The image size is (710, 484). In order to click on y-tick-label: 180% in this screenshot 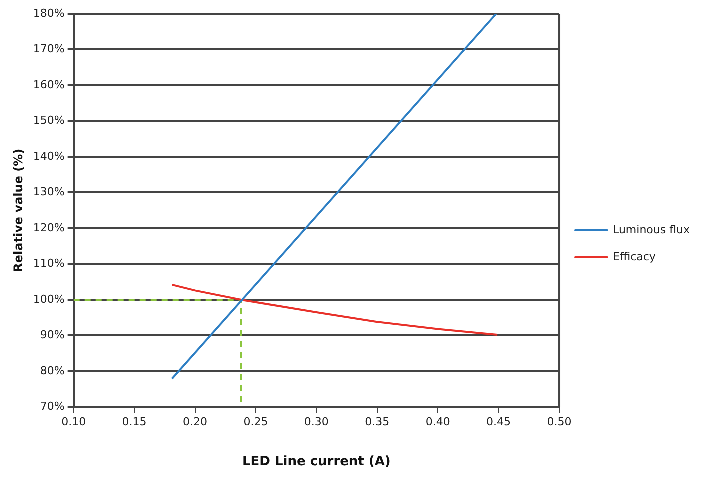, I will do `click(49, 13)`.